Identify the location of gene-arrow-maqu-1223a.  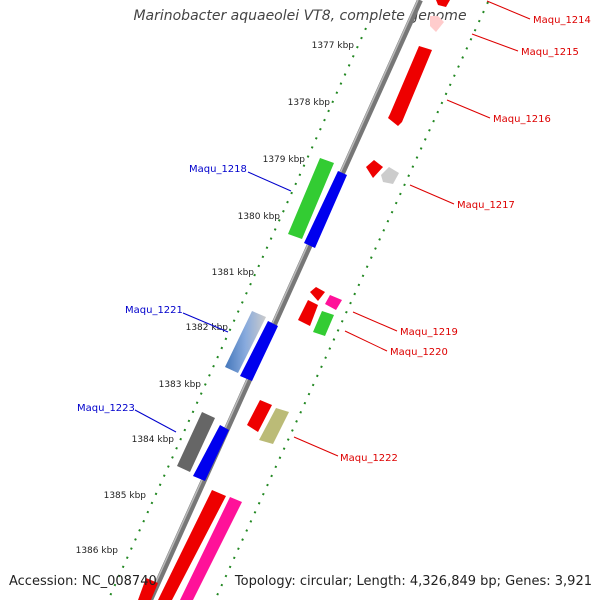
(196, 442).